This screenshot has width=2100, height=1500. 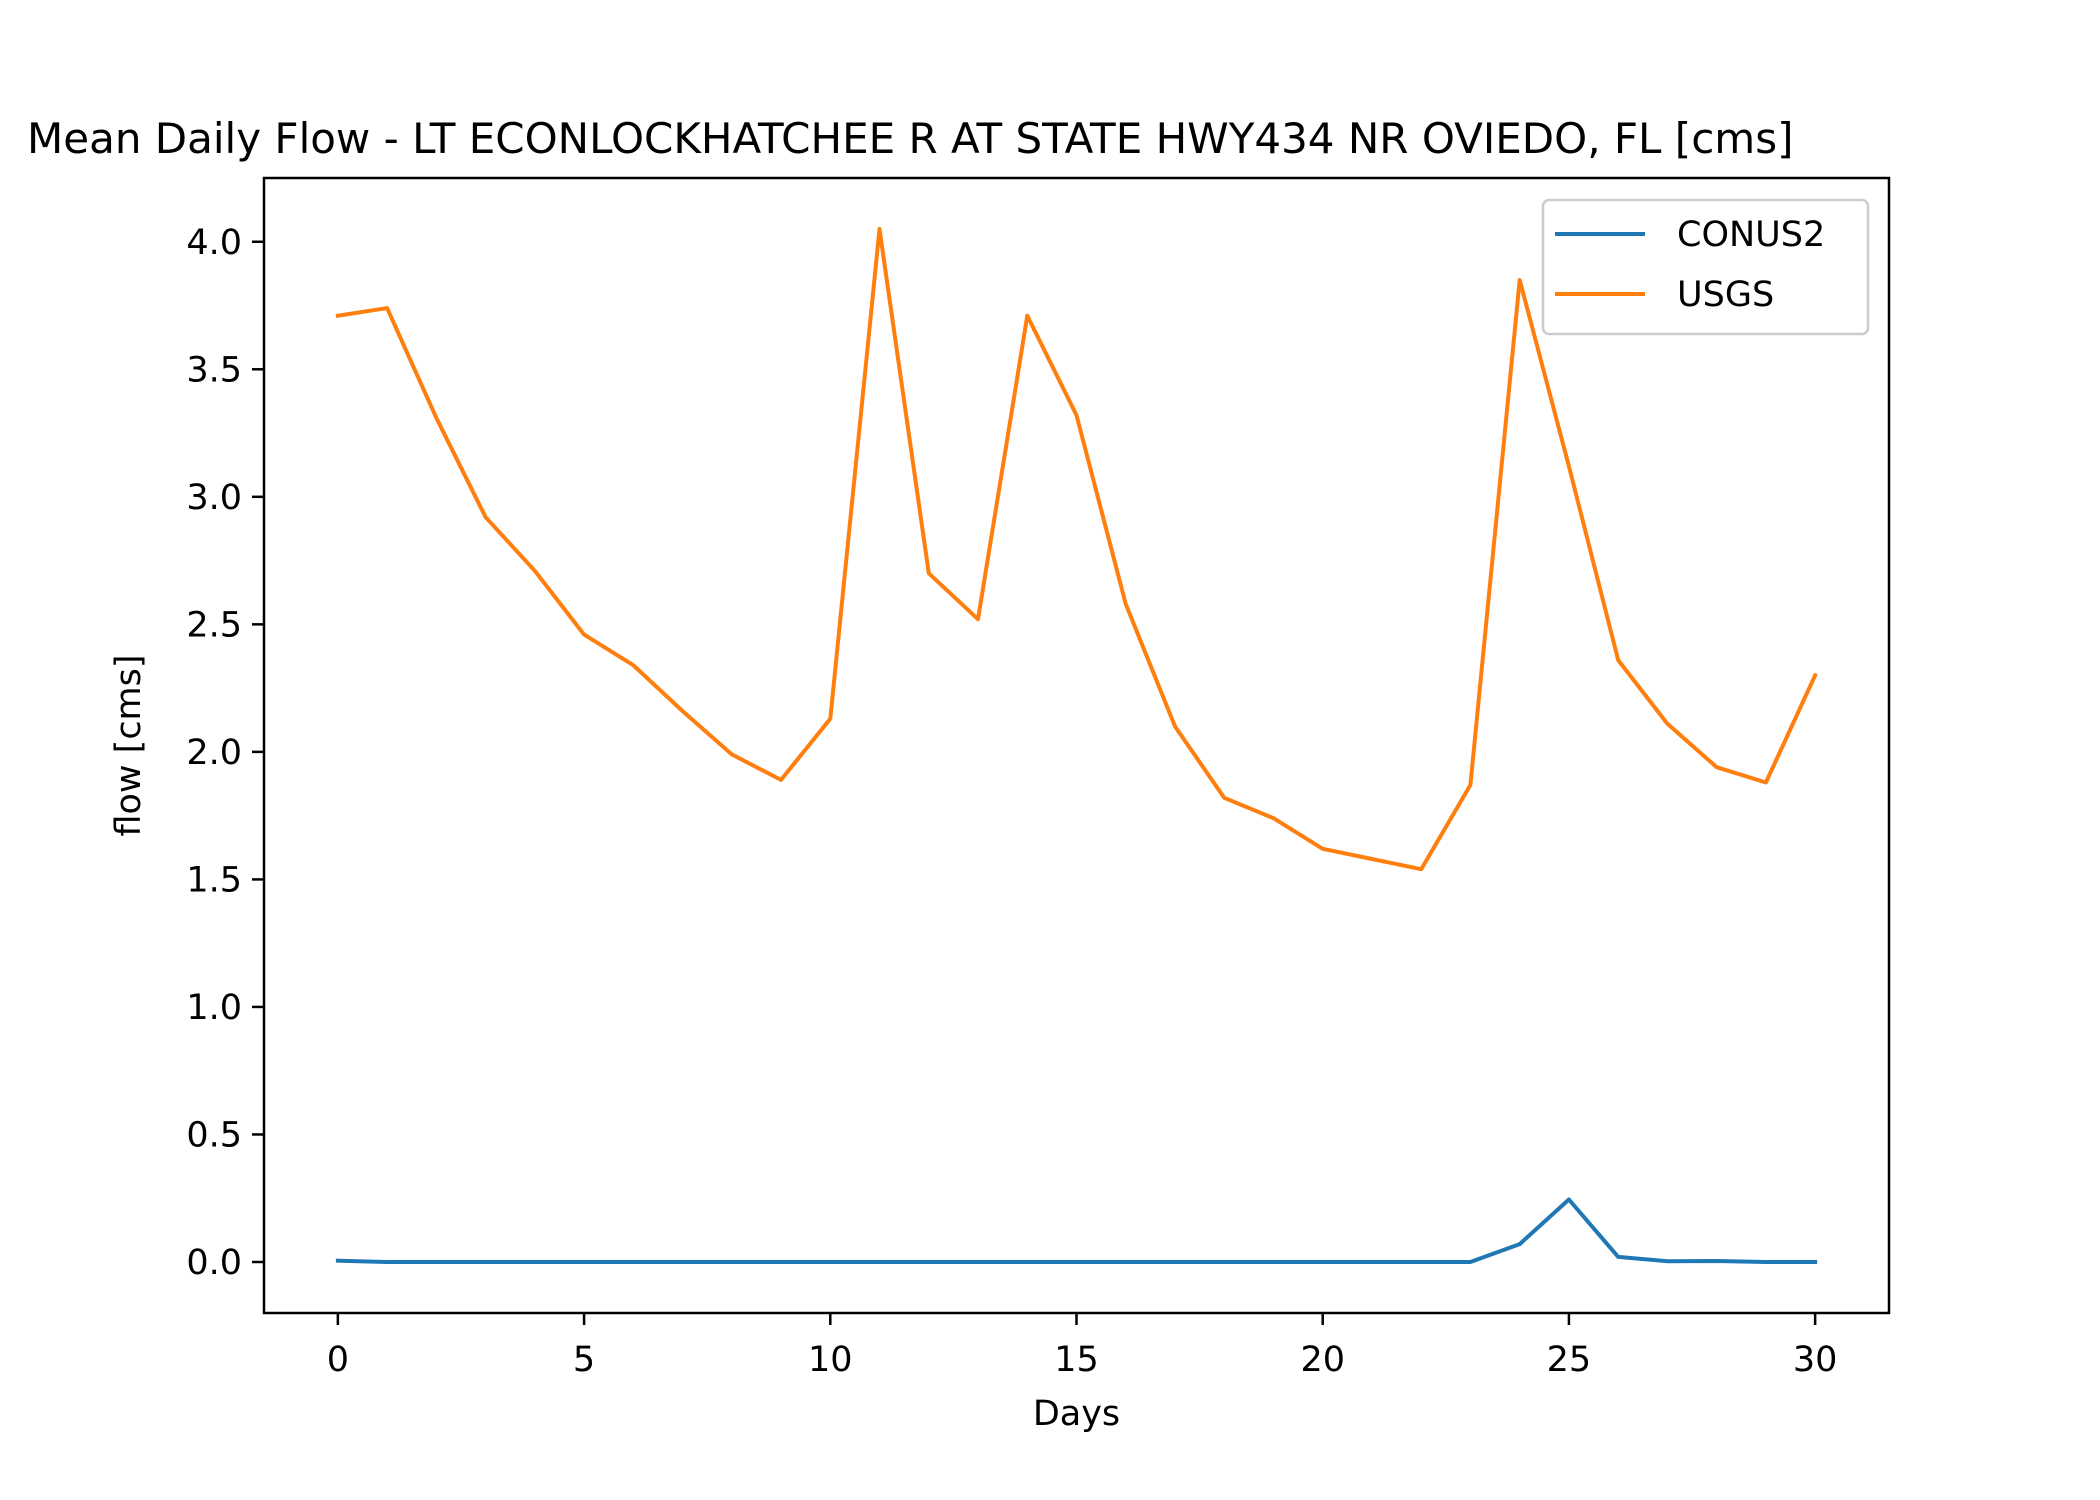 I want to click on x-tick-label: 15, so click(x=1076, y=1360).